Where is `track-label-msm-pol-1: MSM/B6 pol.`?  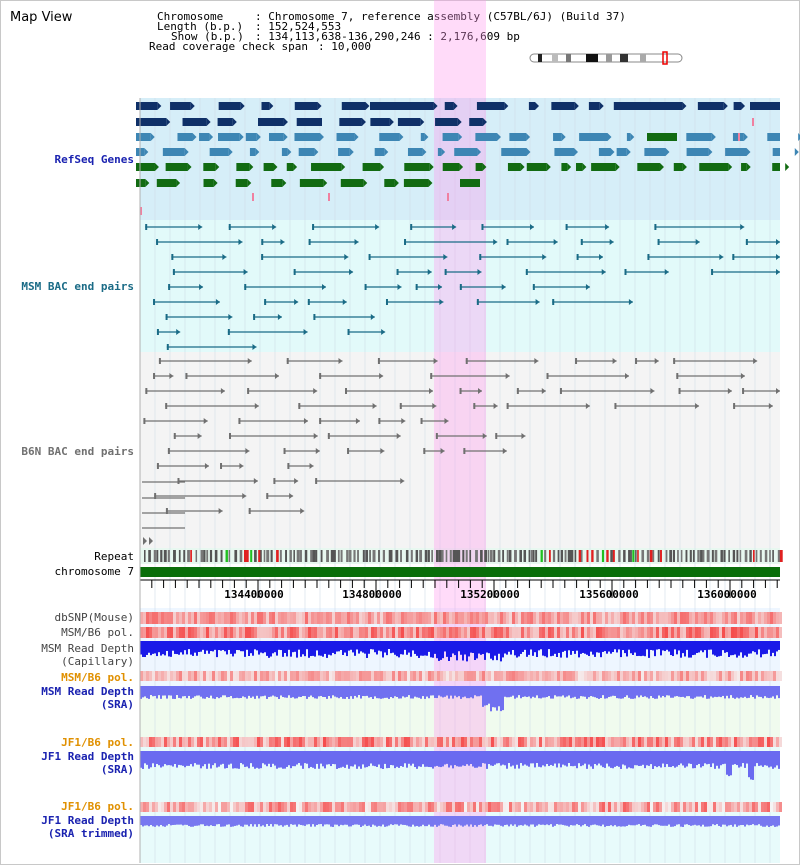
track-label-msm-pol-1: MSM/B6 pol. is located at coordinates (97, 632).